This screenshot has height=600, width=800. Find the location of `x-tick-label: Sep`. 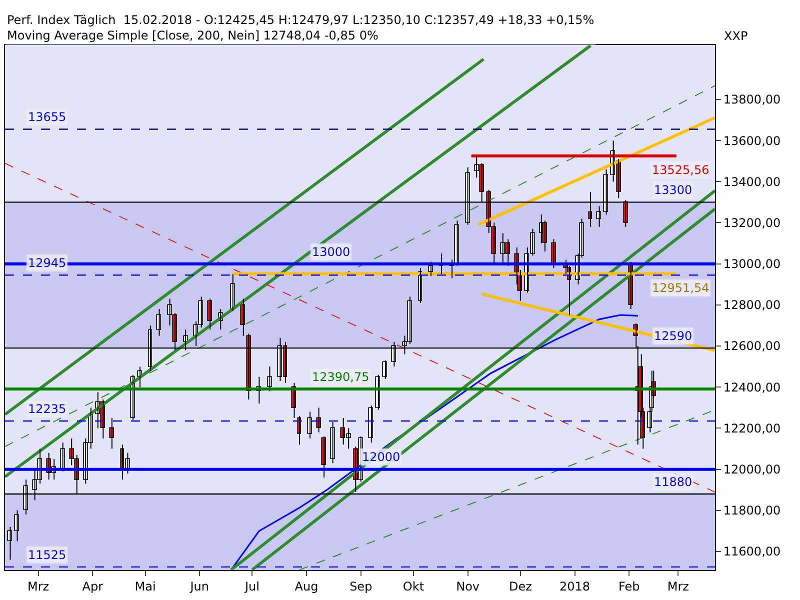

x-tick-label: Sep is located at coordinates (361, 586).